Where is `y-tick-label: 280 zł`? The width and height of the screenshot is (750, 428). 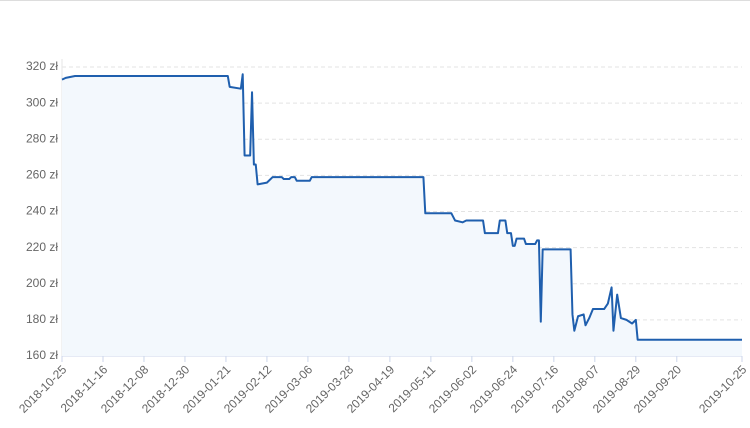 y-tick-label: 280 zł is located at coordinates (42, 138).